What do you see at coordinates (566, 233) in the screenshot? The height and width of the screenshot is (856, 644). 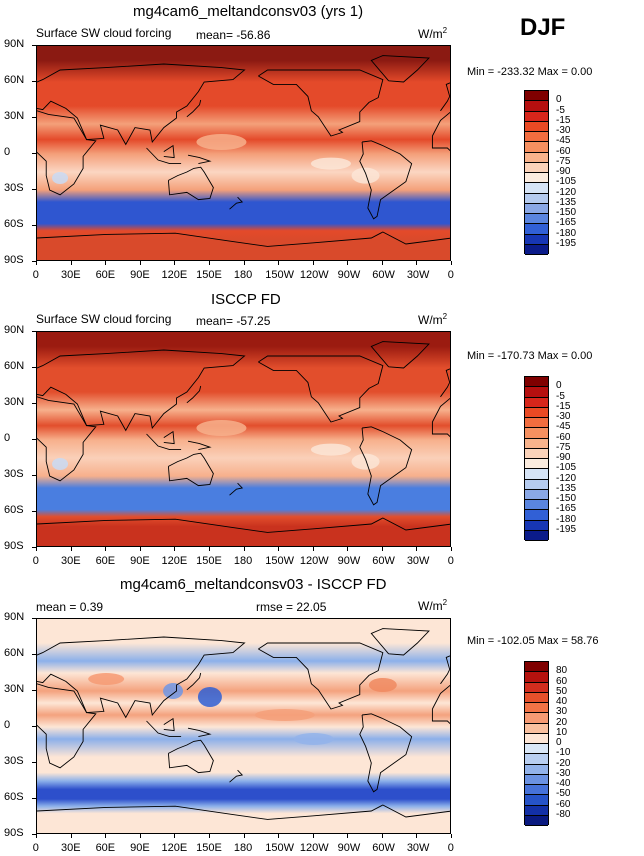 I see `colorbar-label: -180` at bounding box center [566, 233].